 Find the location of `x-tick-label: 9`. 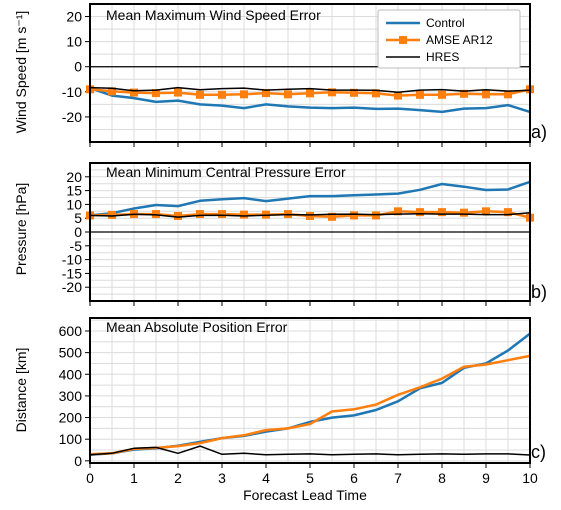

x-tick-label: 9 is located at coordinates (486, 478).